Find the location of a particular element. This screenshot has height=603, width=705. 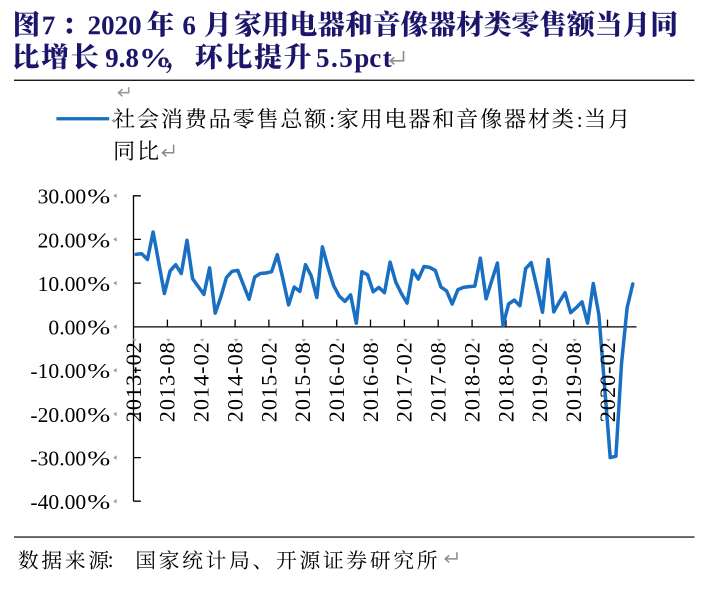

svg-text: 2017-08 is located at coordinates (438, 381).